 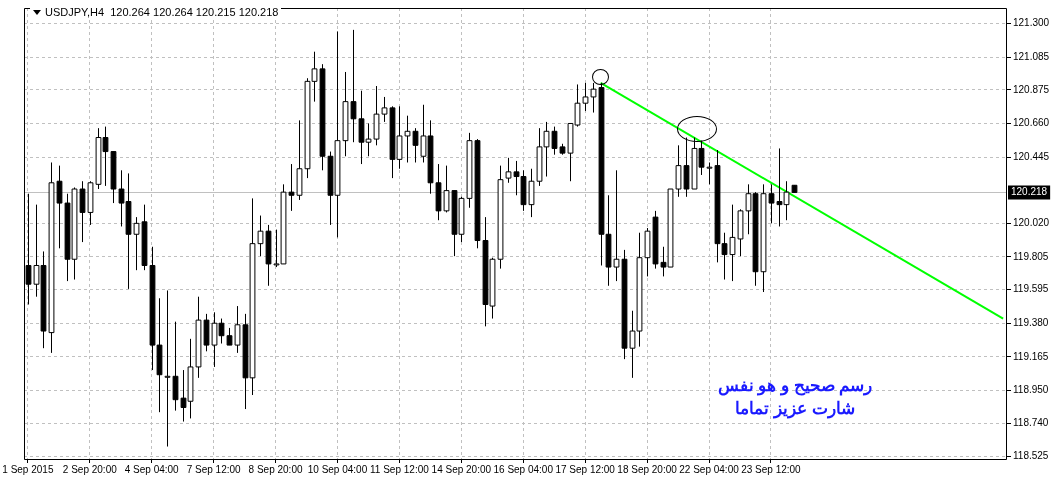 What do you see at coordinates (214, 469) in the screenshot?
I see `x-tick-label: 7 Sep 12:00` at bounding box center [214, 469].